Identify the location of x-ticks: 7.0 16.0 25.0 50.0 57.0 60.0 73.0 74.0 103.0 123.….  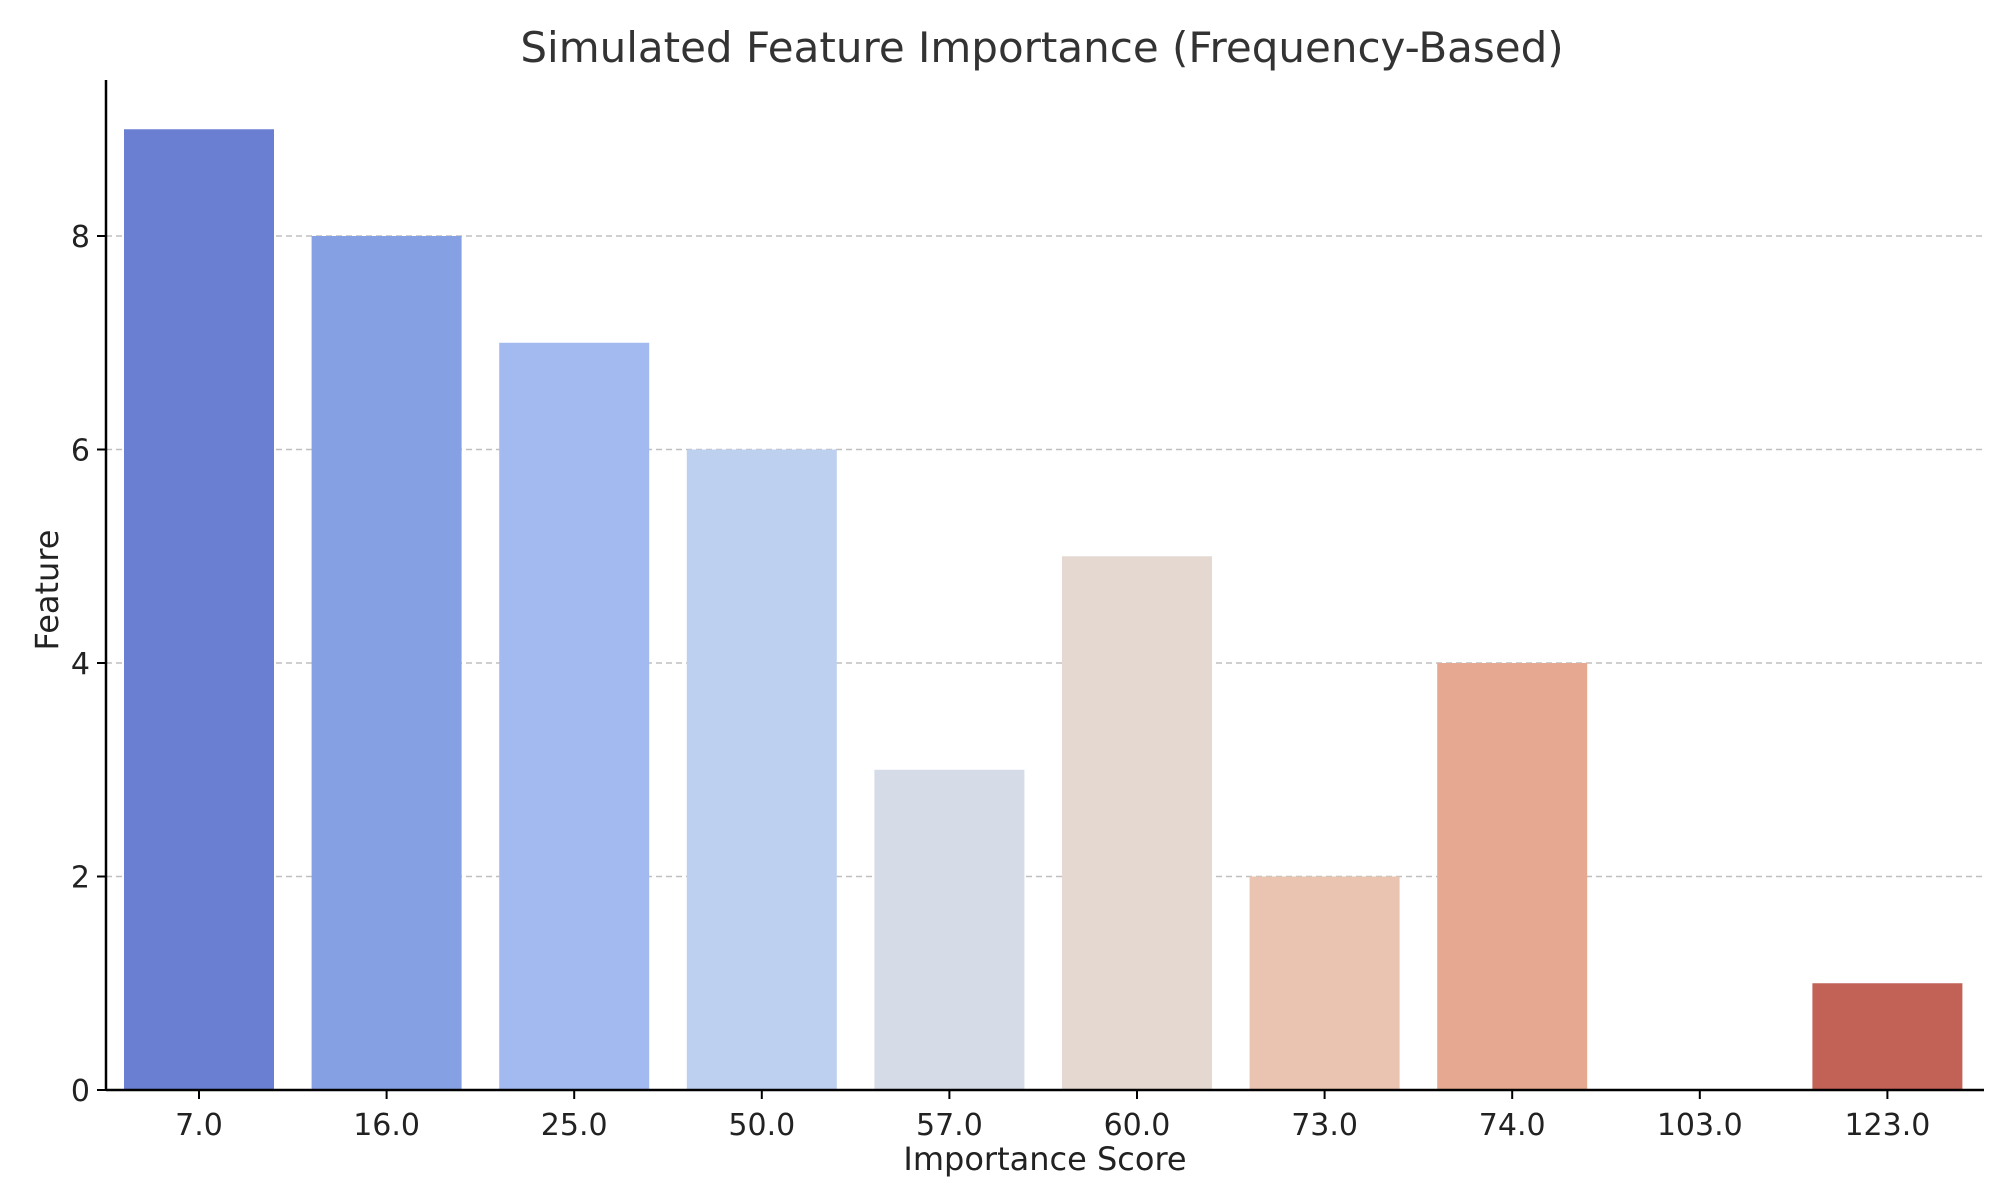
(1052, 1116).